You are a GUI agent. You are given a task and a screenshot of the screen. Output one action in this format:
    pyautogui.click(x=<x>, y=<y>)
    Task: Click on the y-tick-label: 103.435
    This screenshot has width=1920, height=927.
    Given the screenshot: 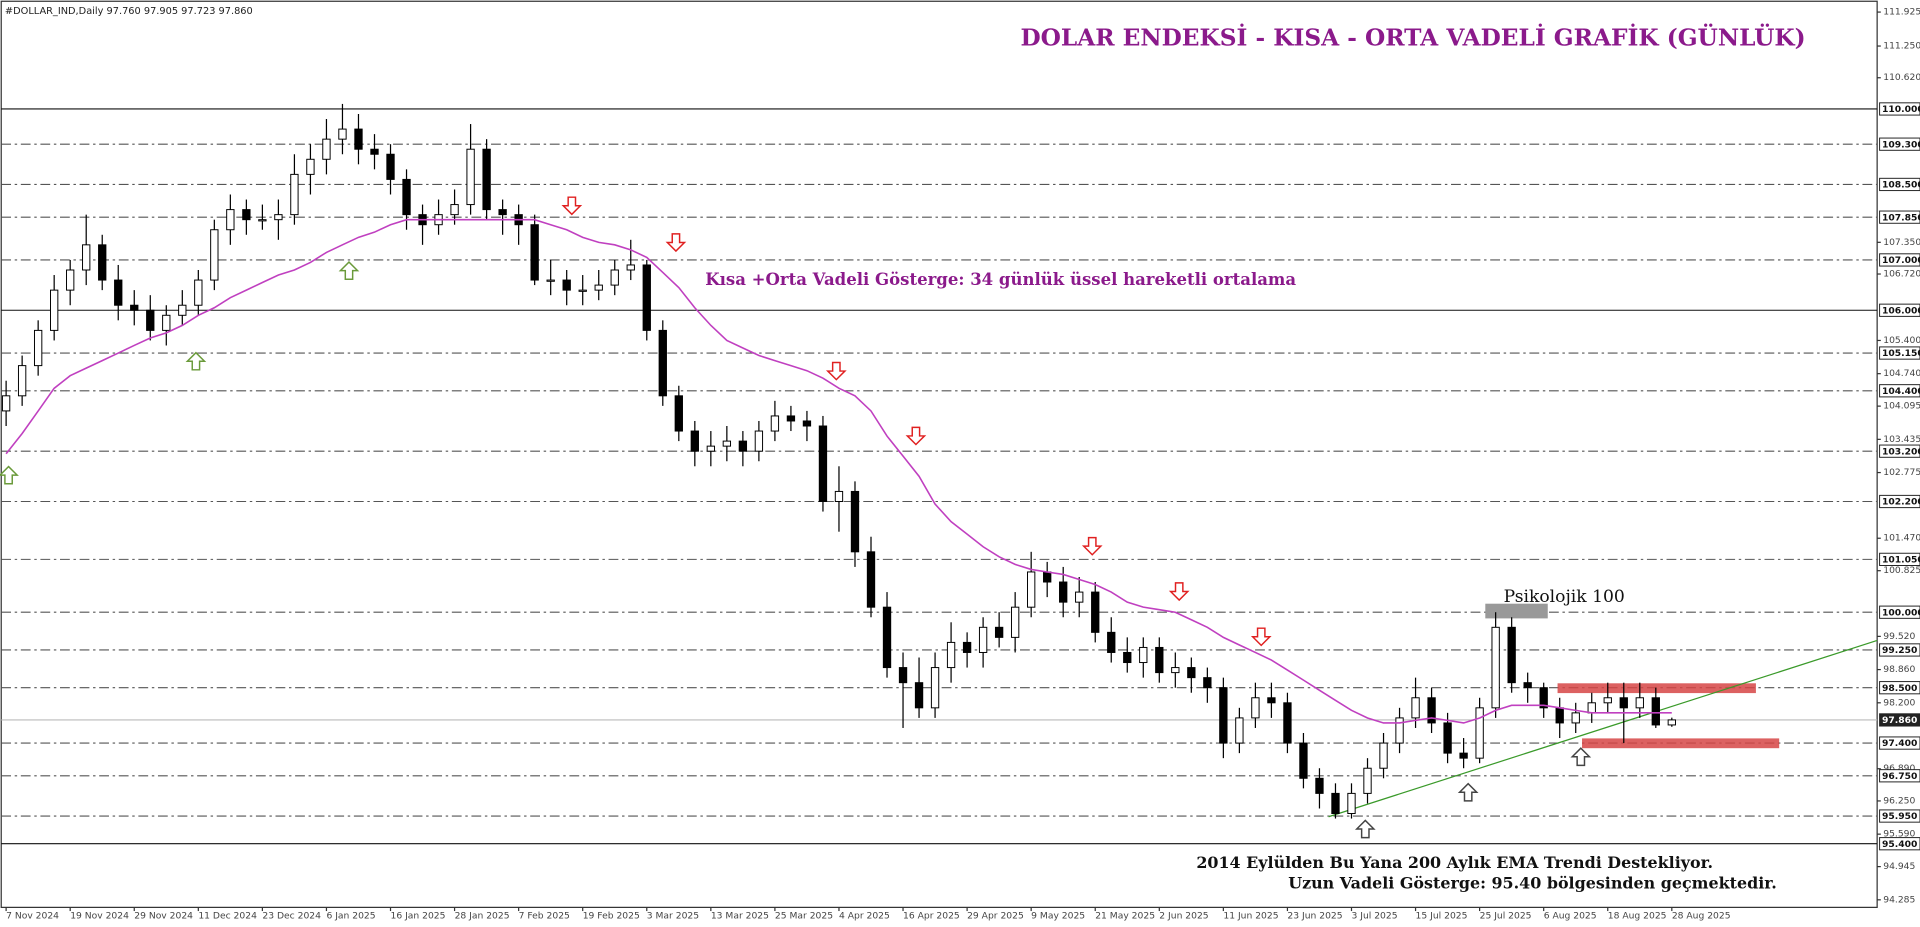 What is the action you would take?
    pyautogui.click(x=1901, y=439)
    